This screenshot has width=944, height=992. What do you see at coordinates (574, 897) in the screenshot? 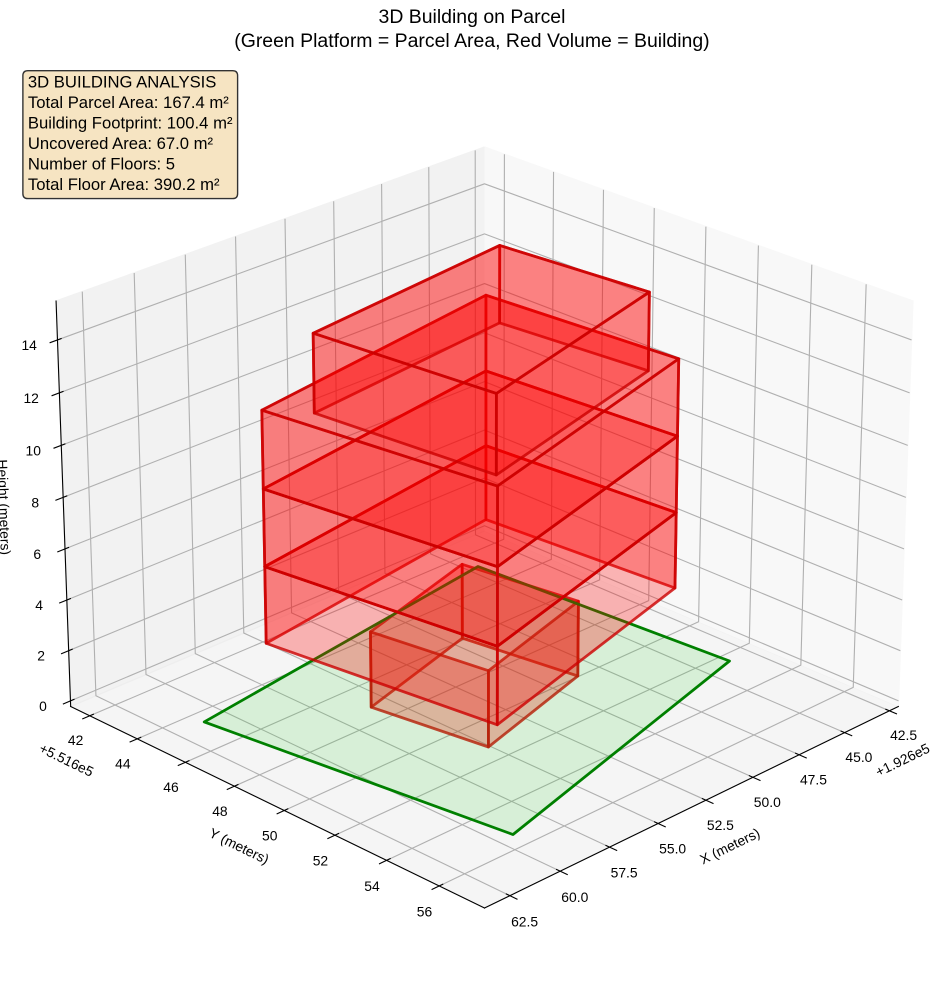
I see `svg-text: 60.0` at bounding box center [574, 897].